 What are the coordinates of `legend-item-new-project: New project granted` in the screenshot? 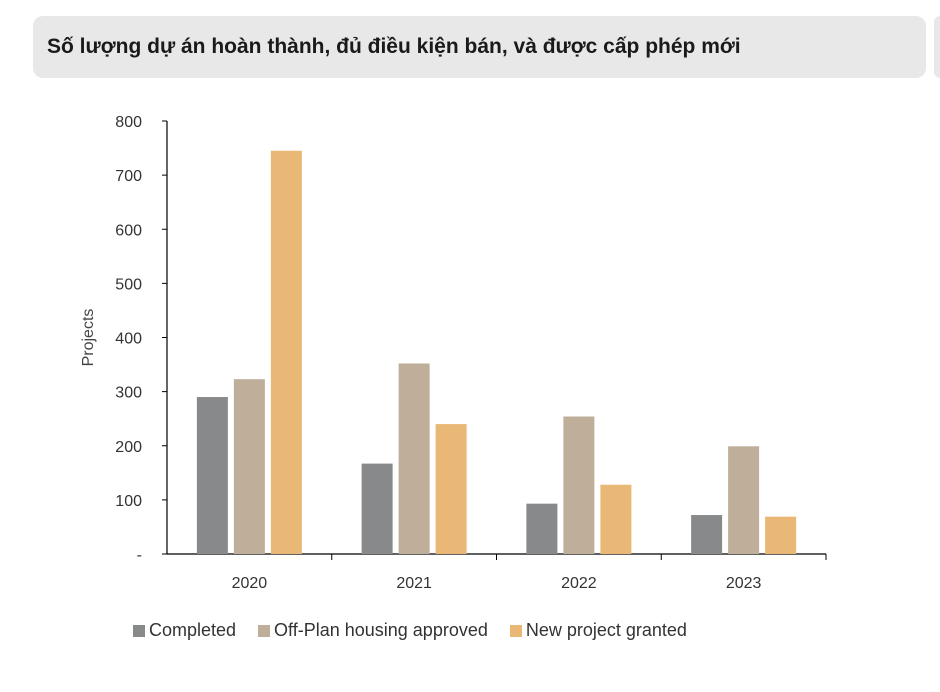 It's located at (598, 630).